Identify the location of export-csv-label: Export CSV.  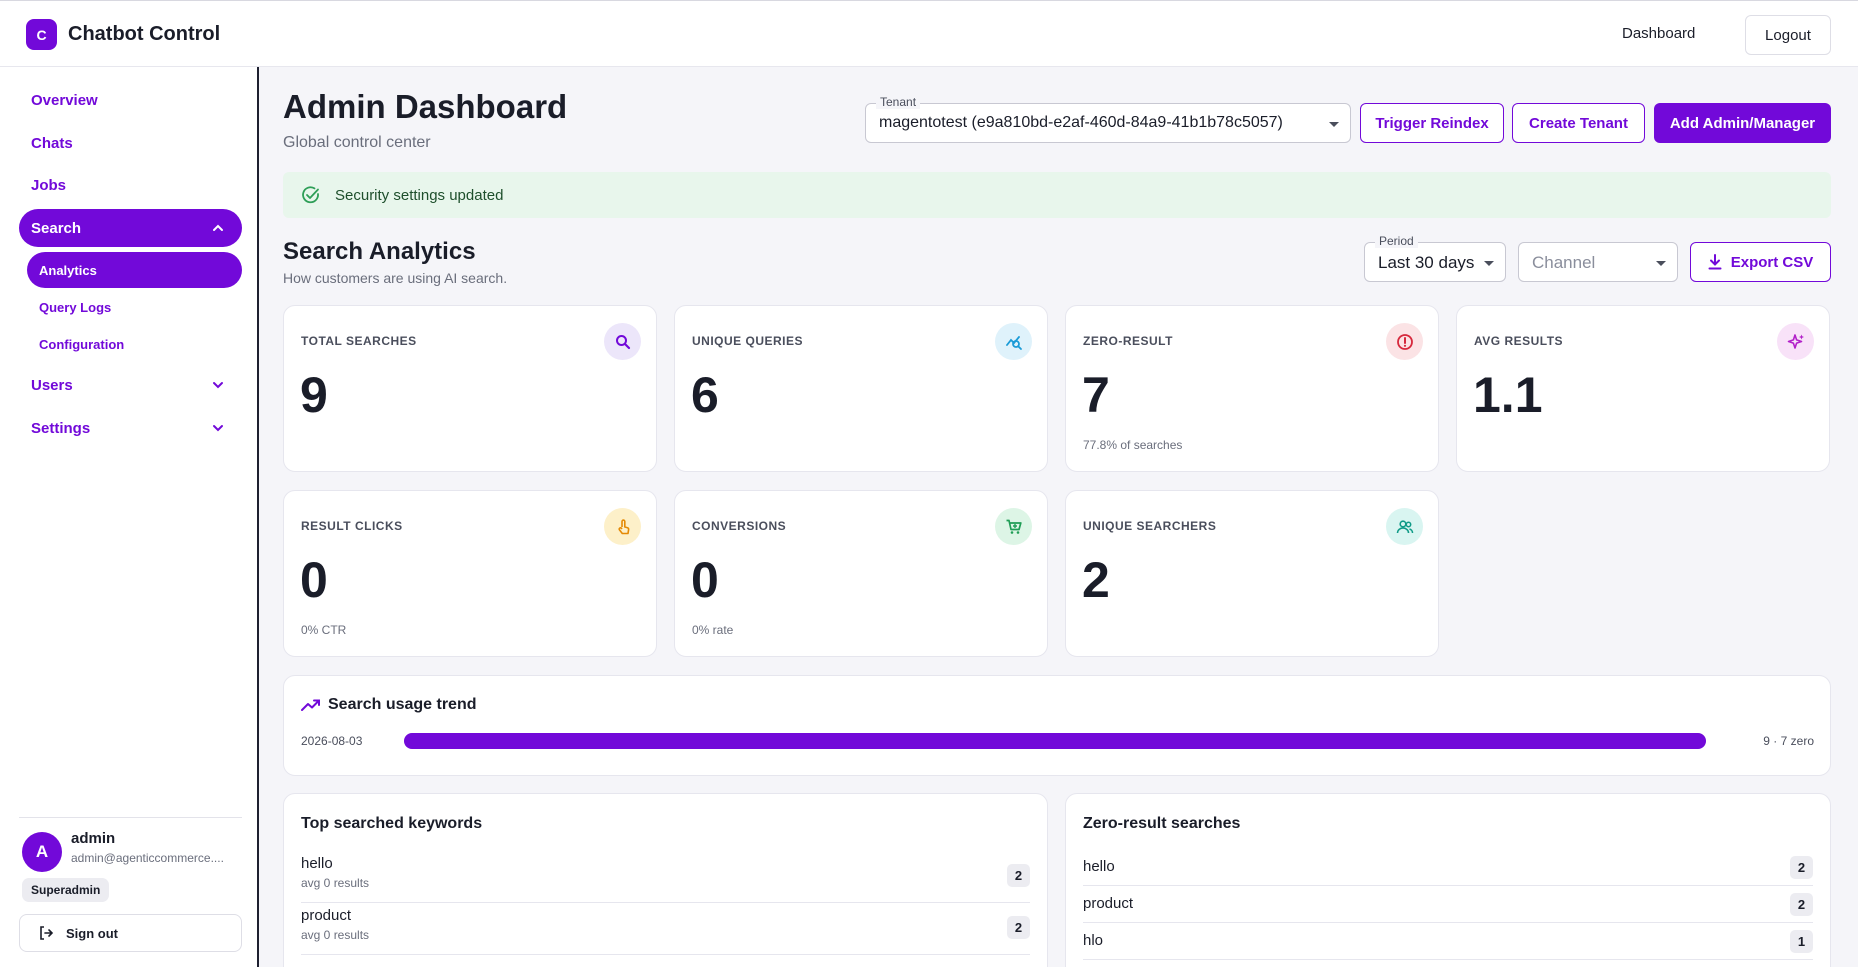
(1772, 262).